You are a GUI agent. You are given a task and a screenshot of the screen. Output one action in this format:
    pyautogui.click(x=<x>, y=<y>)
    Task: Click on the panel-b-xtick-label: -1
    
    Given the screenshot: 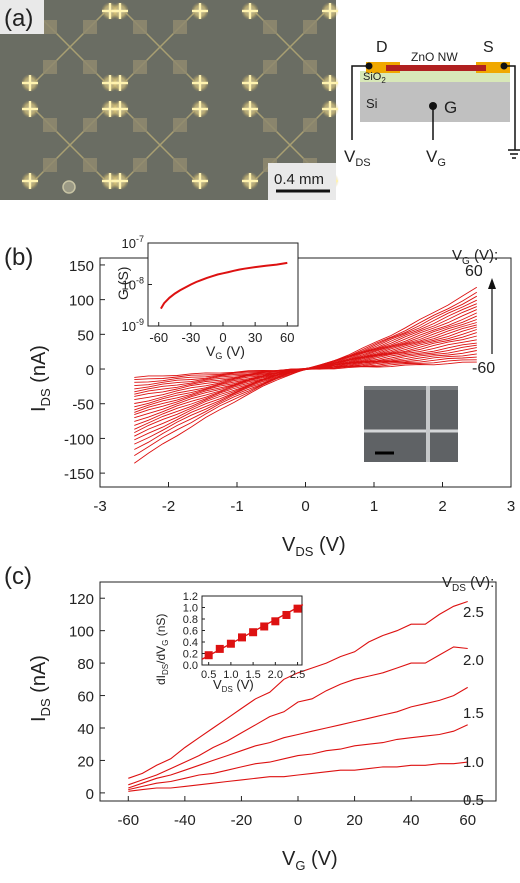 What is the action you would take?
    pyautogui.click(x=236, y=506)
    